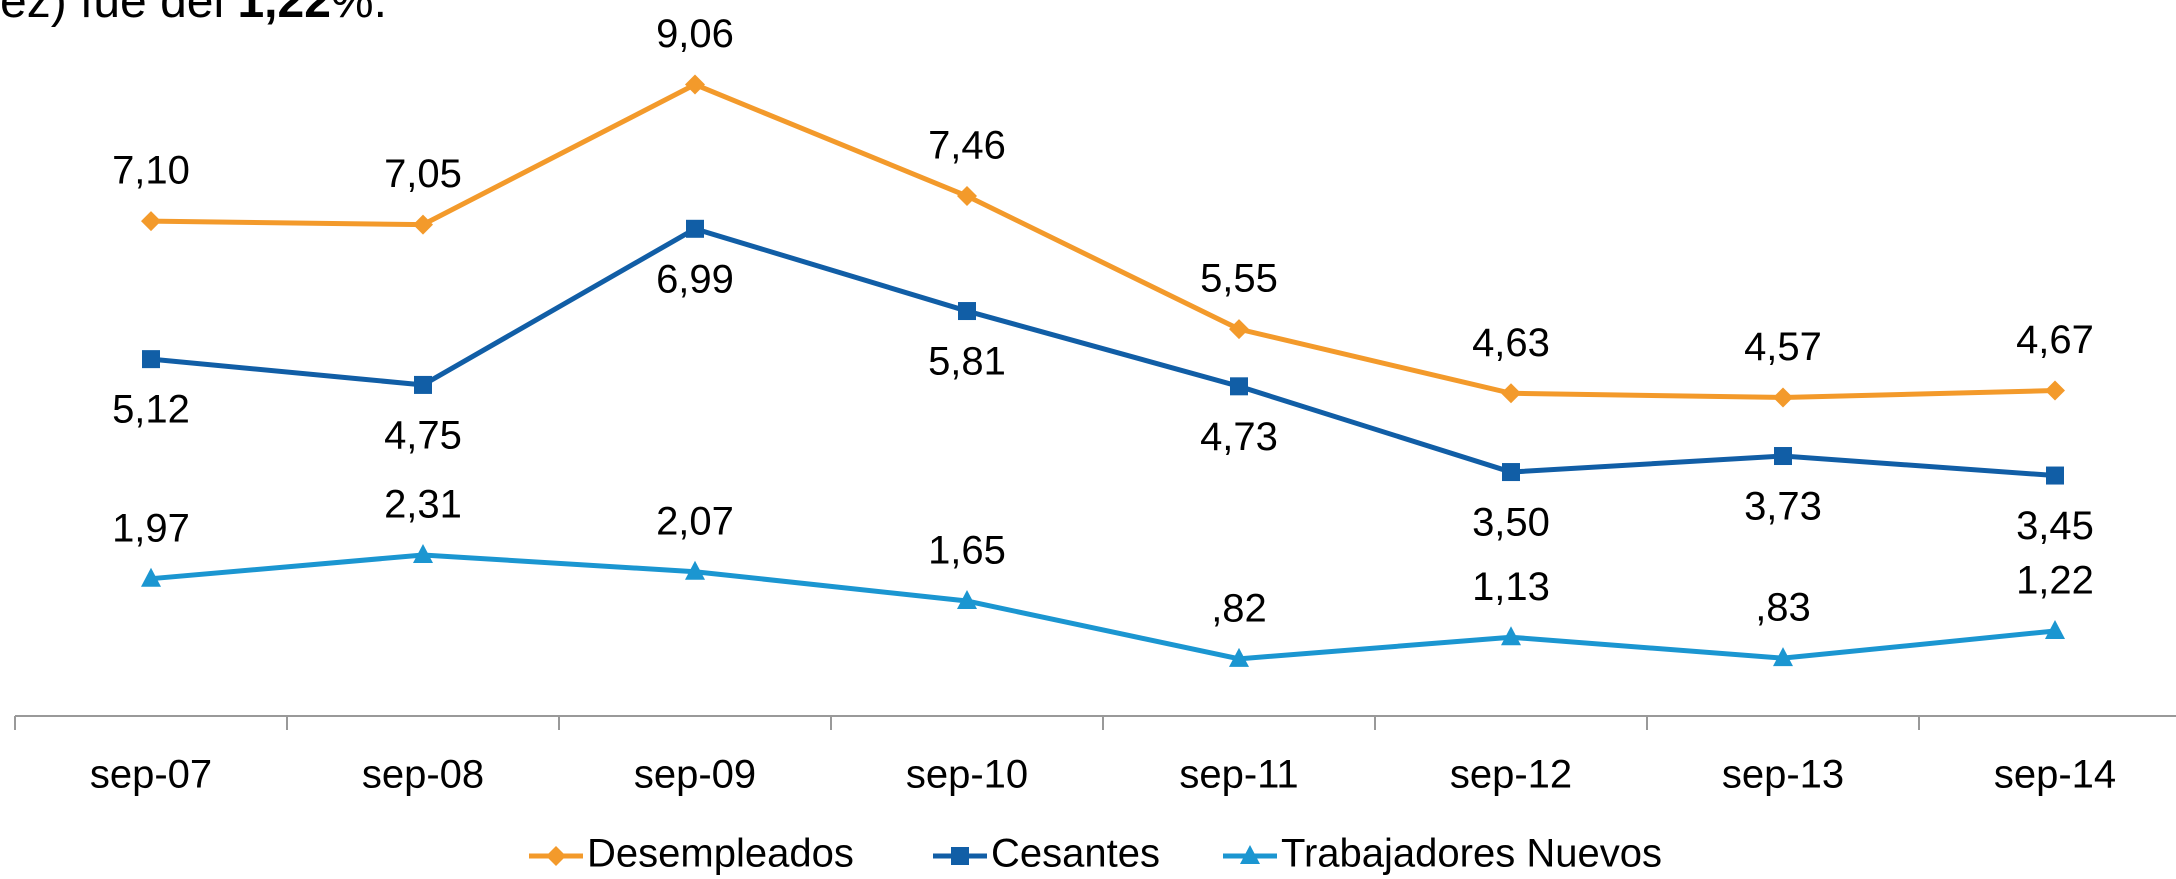 This screenshot has height=879, width=2176. What do you see at coordinates (720, 854) in the screenshot?
I see `legend-label: Desempleados` at bounding box center [720, 854].